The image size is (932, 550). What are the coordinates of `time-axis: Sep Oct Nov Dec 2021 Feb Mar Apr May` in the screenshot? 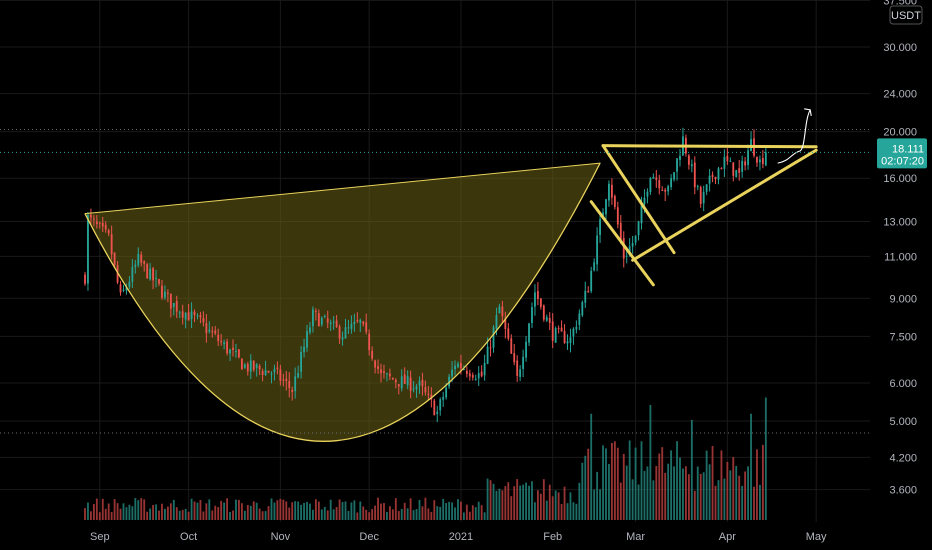 It's located at (458, 537).